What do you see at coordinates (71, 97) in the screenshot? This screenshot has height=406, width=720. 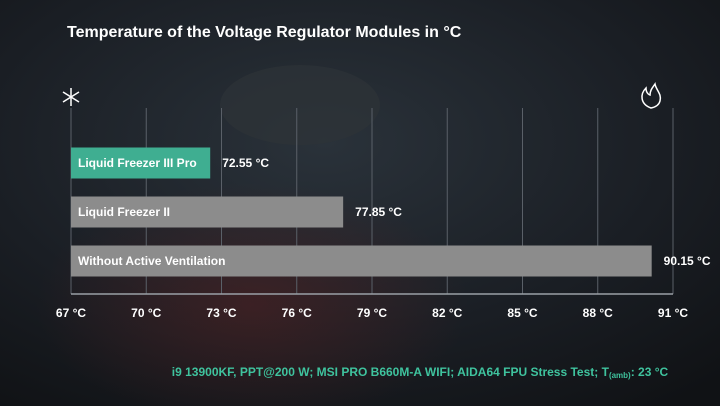 I see `cold-icon` at bounding box center [71, 97].